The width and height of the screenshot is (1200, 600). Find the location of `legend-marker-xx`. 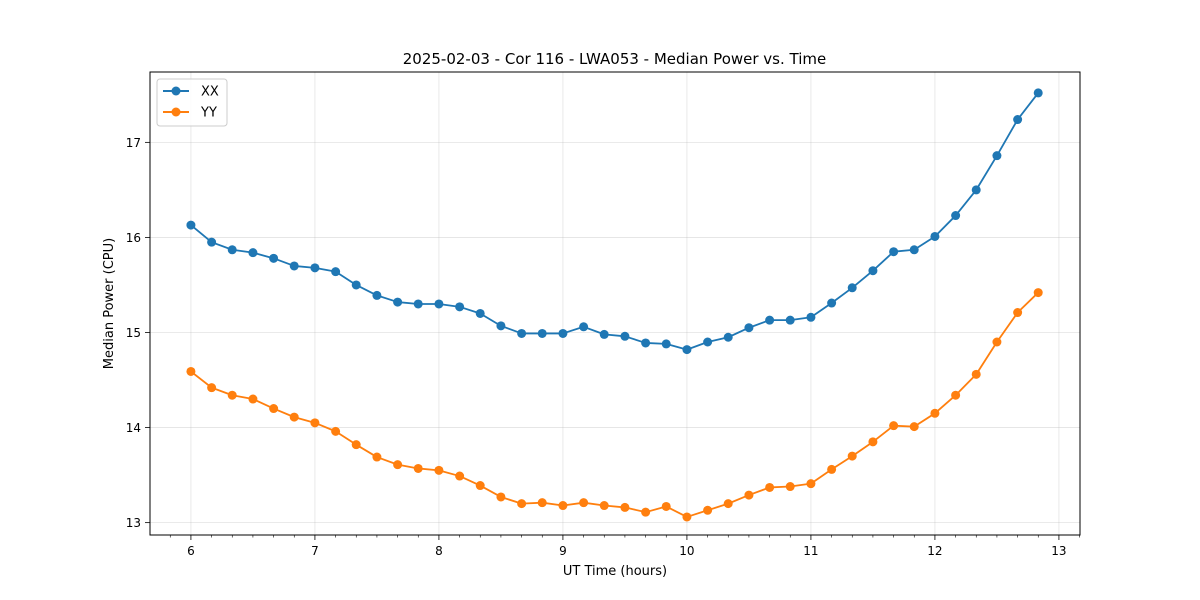

legend-marker-xx is located at coordinates (176, 91).